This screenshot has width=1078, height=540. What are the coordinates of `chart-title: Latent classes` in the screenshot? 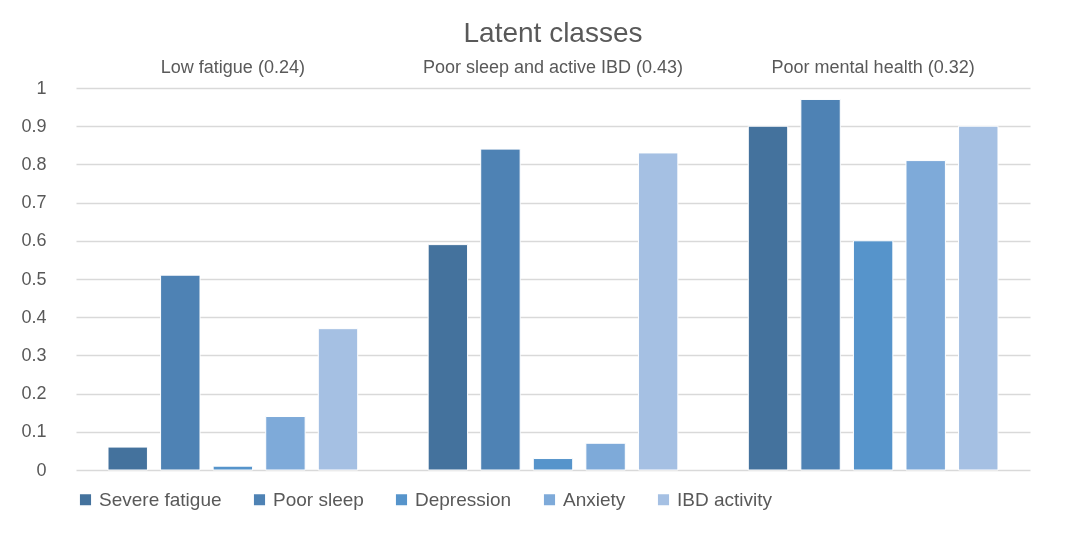 It's located at (553, 32).